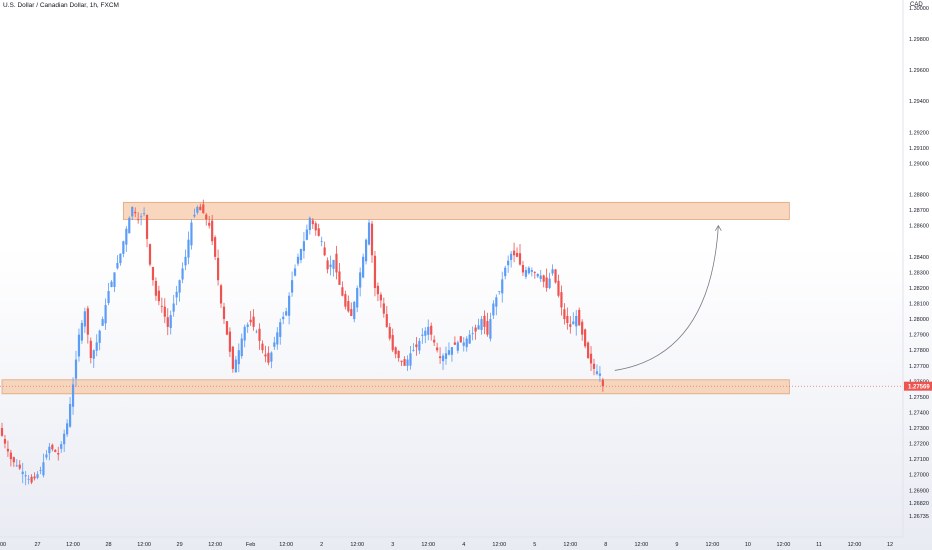  What do you see at coordinates (919, 429) in the screenshot?
I see `price-tick-label: 1.27300` at bounding box center [919, 429].